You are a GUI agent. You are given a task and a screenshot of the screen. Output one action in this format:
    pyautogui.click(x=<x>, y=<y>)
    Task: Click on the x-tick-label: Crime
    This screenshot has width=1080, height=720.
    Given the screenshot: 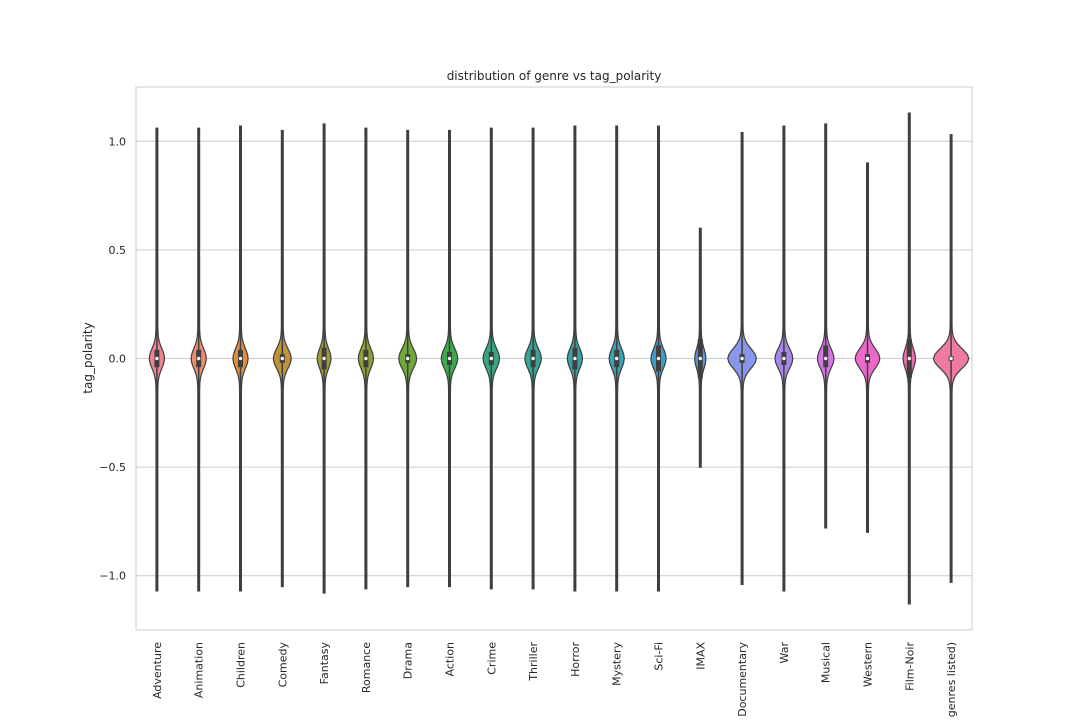 What is the action you would take?
    pyautogui.click(x=491, y=658)
    